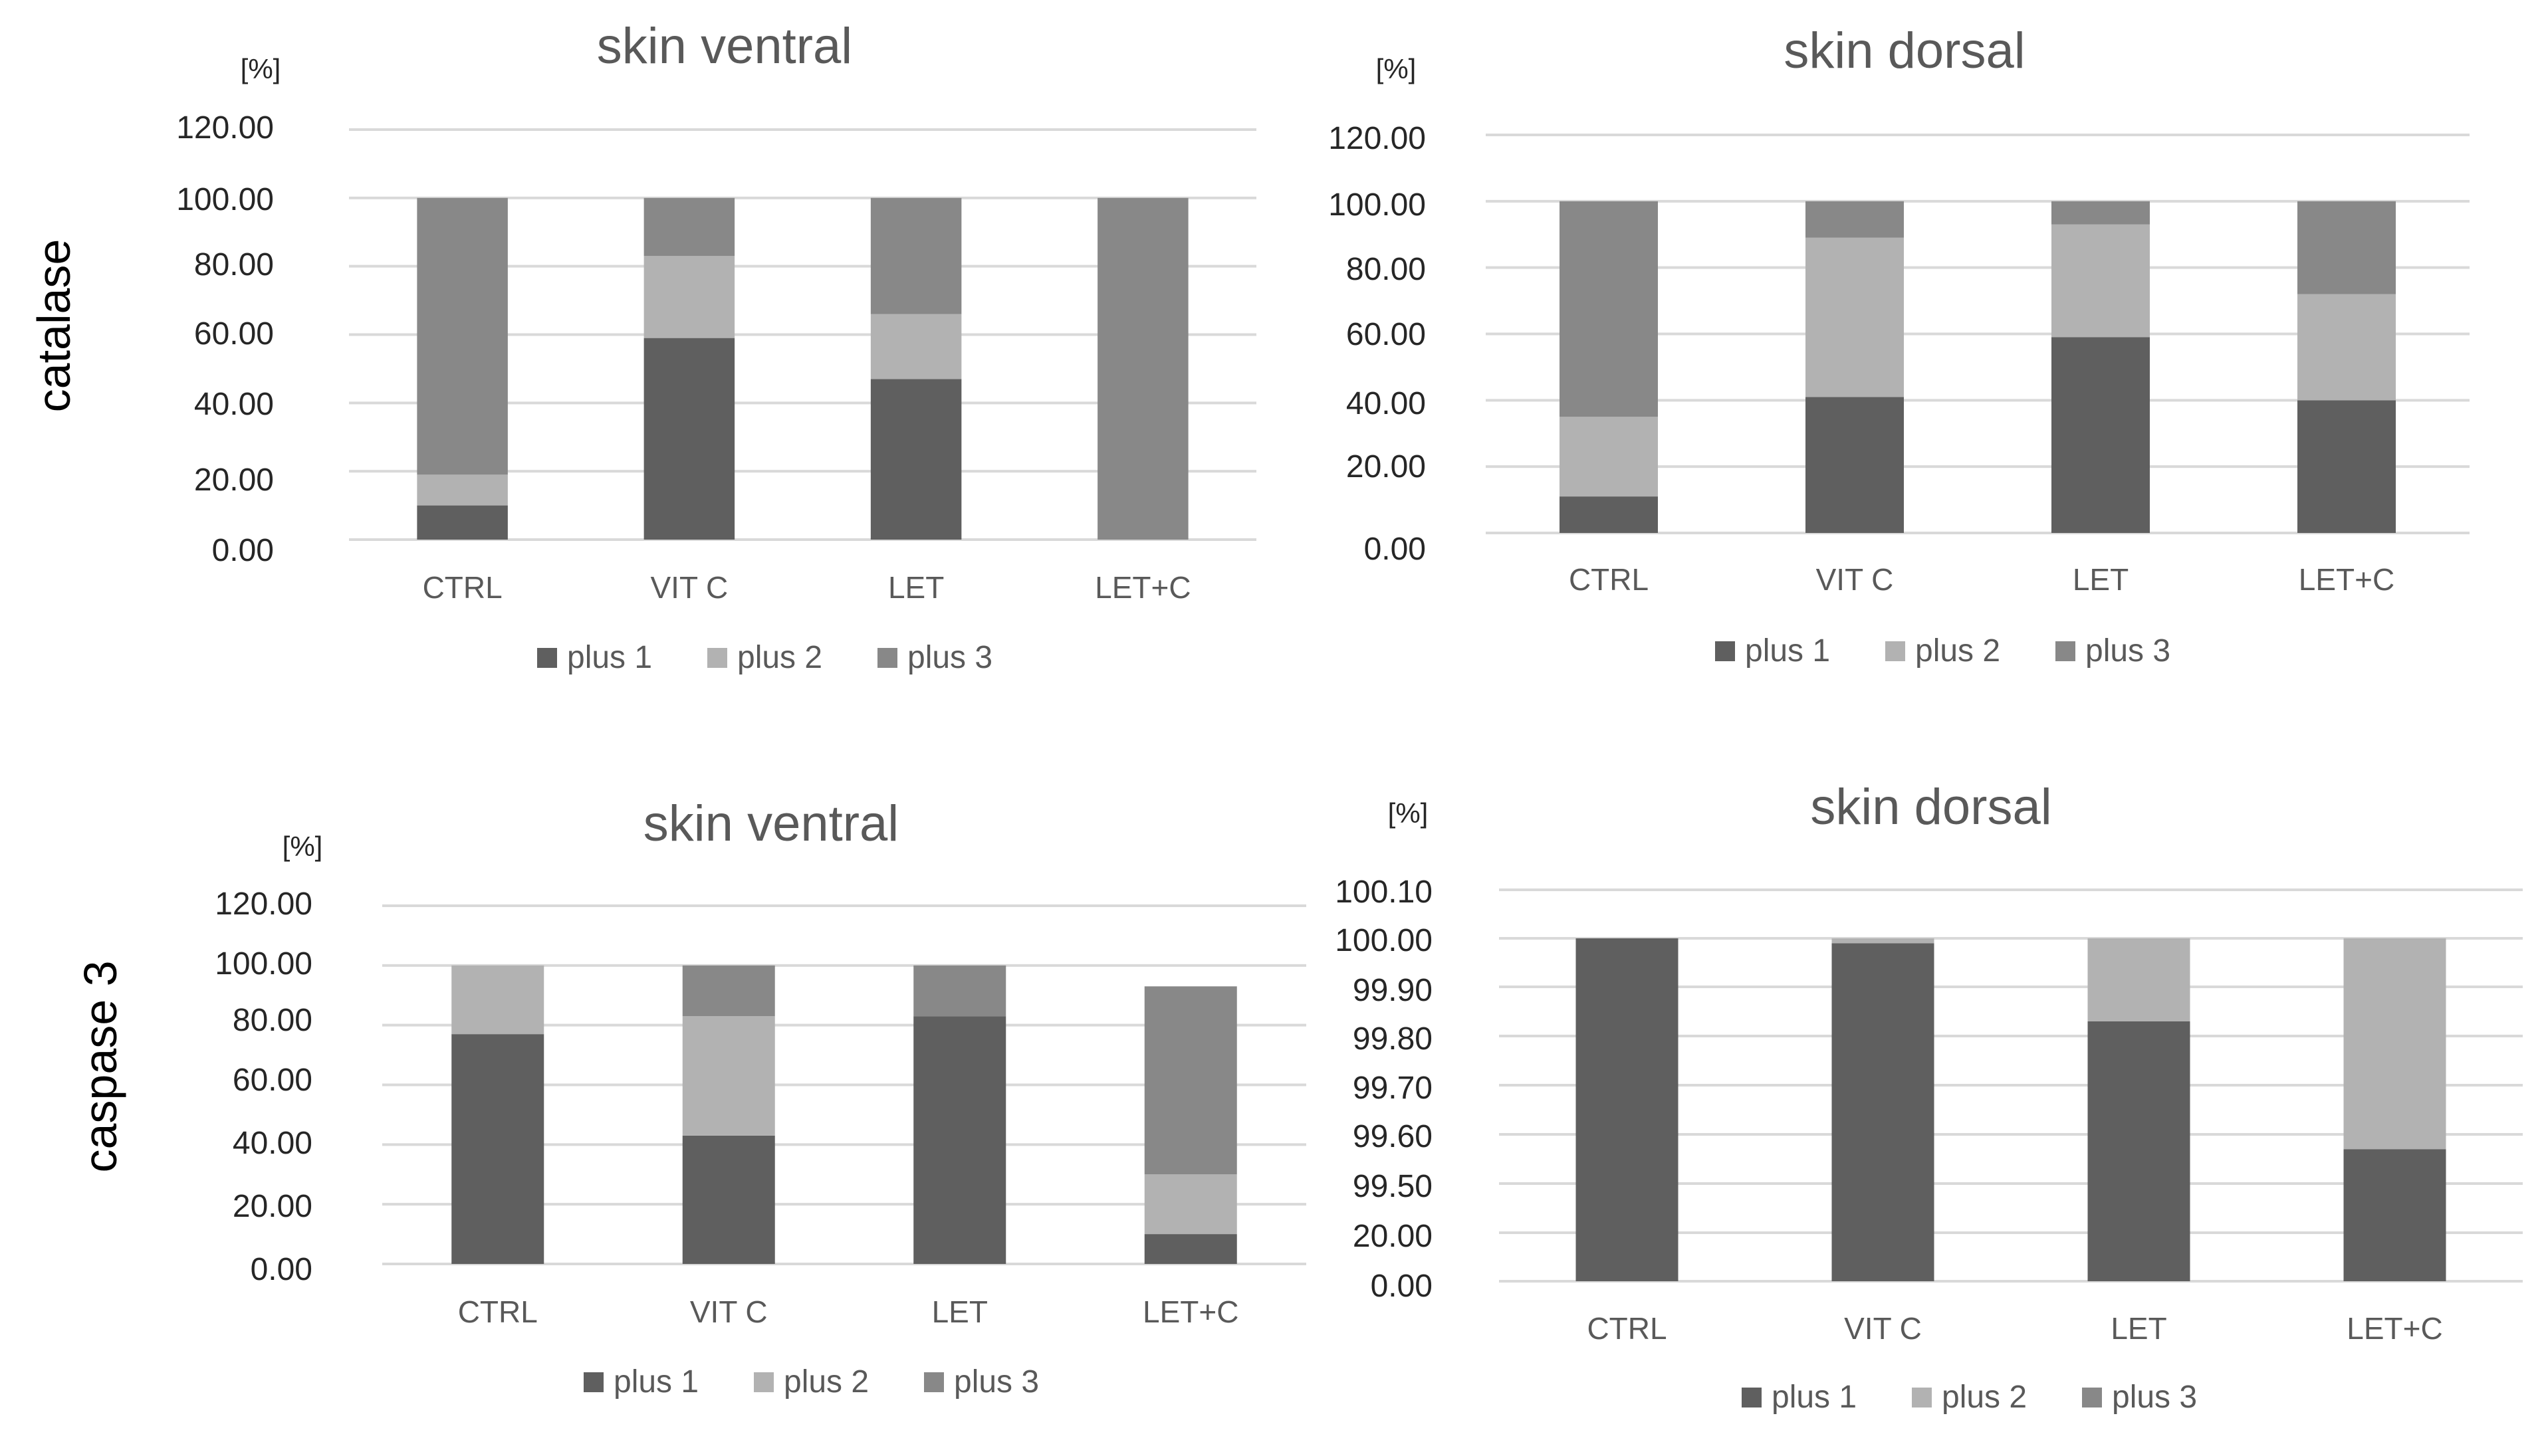 This screenshot has width=2546, height=1456. Describe the element at coordinates (54, 326) in the screenshot. I see `row-label-catalase: catalase` at that location.